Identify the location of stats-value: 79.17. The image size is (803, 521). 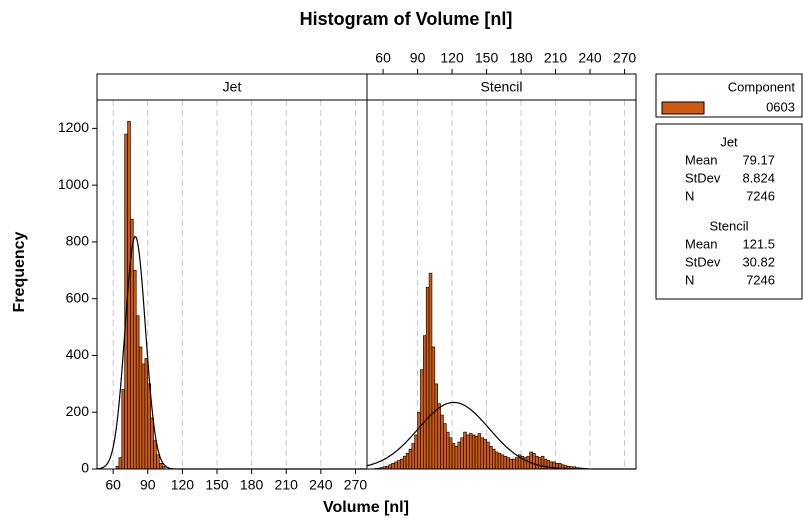
(758, 159).